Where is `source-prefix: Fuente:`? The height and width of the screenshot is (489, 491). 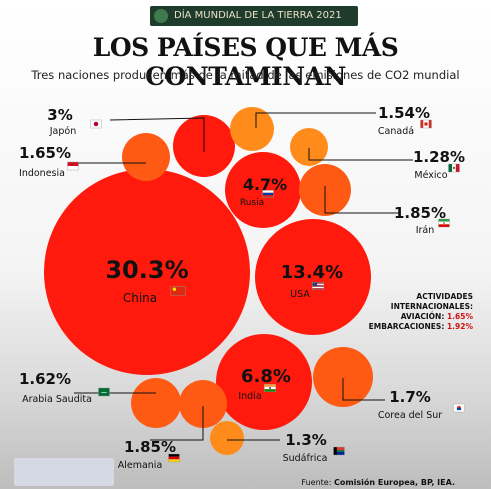
source-prefix: Fuente: is located at coordinates (316, 482).